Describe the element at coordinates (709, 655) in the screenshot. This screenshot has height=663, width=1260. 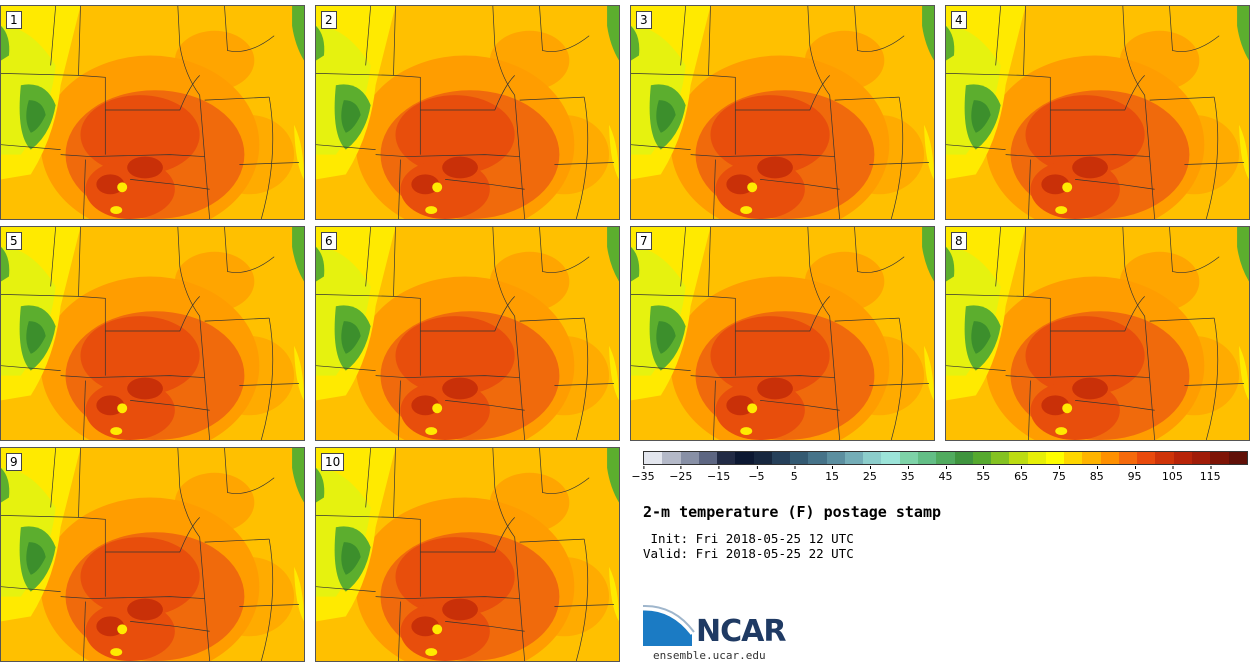
I see `site-url: ensemble.ucar.edu` at that location.